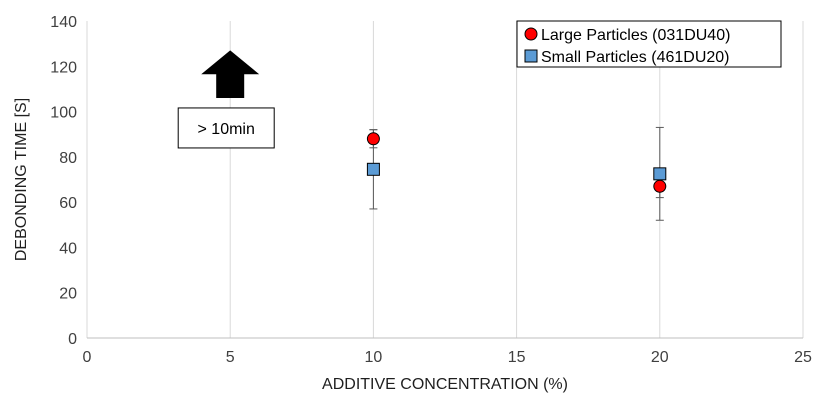 This screenshot has height=394, width=816. Describe the element at coordinates (660, 357) in the screenshot. I see `x-tick-label: 20` at that location.